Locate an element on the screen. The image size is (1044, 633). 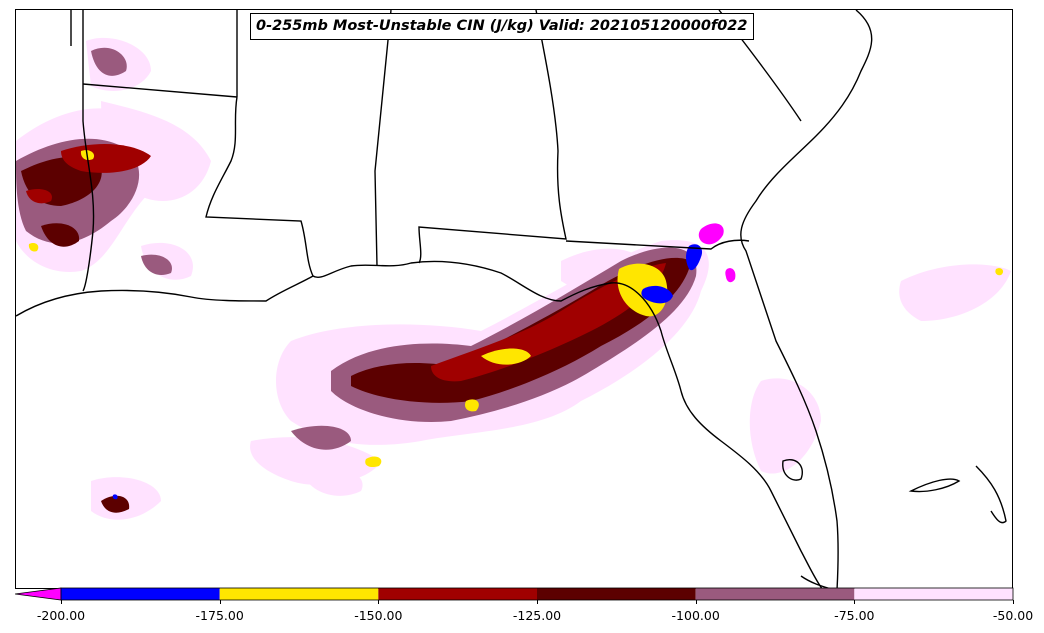
bahamas is located at coordinates (934, 485).